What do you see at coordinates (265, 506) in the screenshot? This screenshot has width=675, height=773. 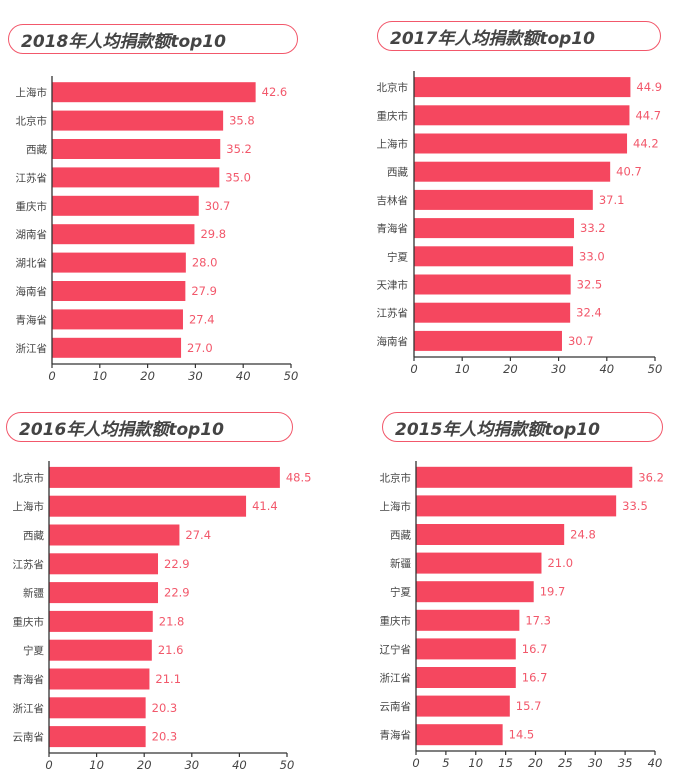 I see `value-label: 41.4` at bounding box center [265, 506].